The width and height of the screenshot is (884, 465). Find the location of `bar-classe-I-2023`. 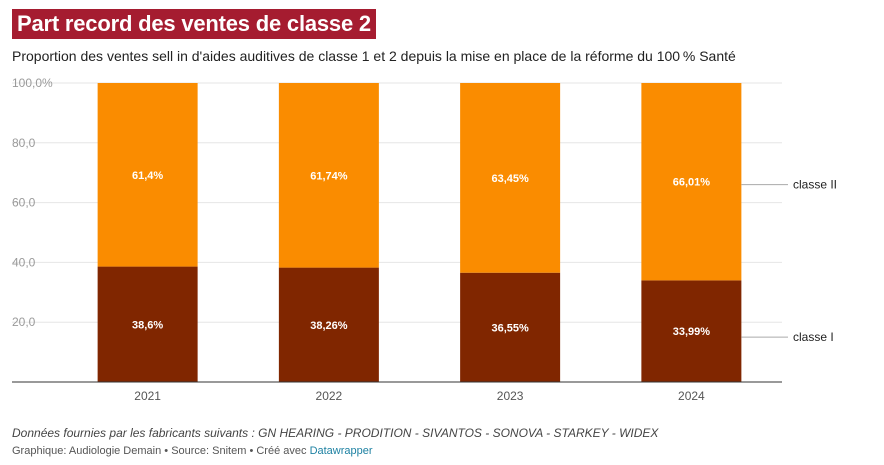

bar-classe-I-2023 is located at coordinates (510, 327).